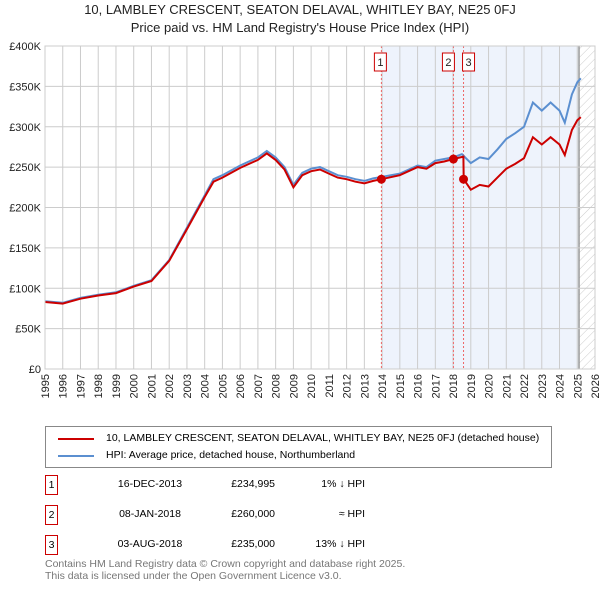  I want to click on sale-row: 2 08-JAN-2018 £260,000 ≈ HPI, so click(295, 515).